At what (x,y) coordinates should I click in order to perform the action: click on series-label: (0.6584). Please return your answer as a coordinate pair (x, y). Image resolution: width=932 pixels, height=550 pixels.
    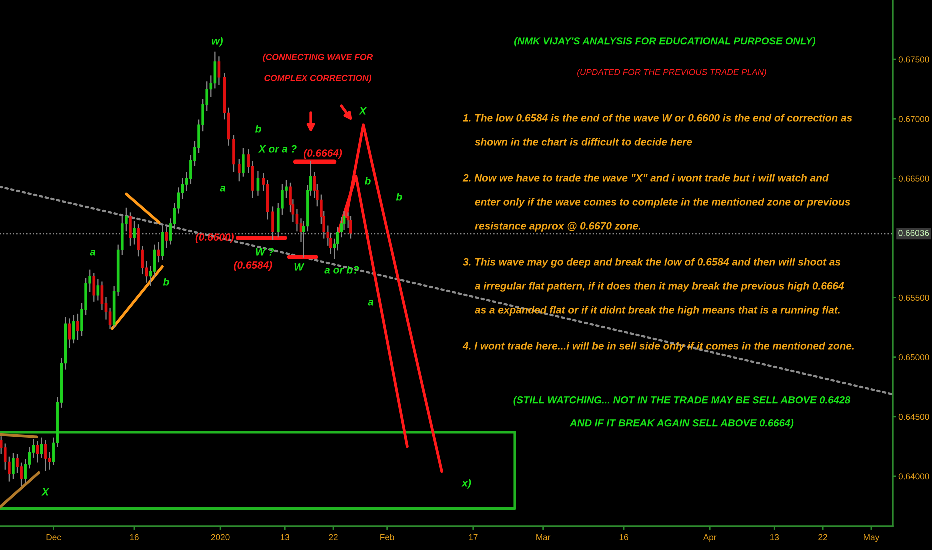
    Looking at the image, I should click on (253, 266).